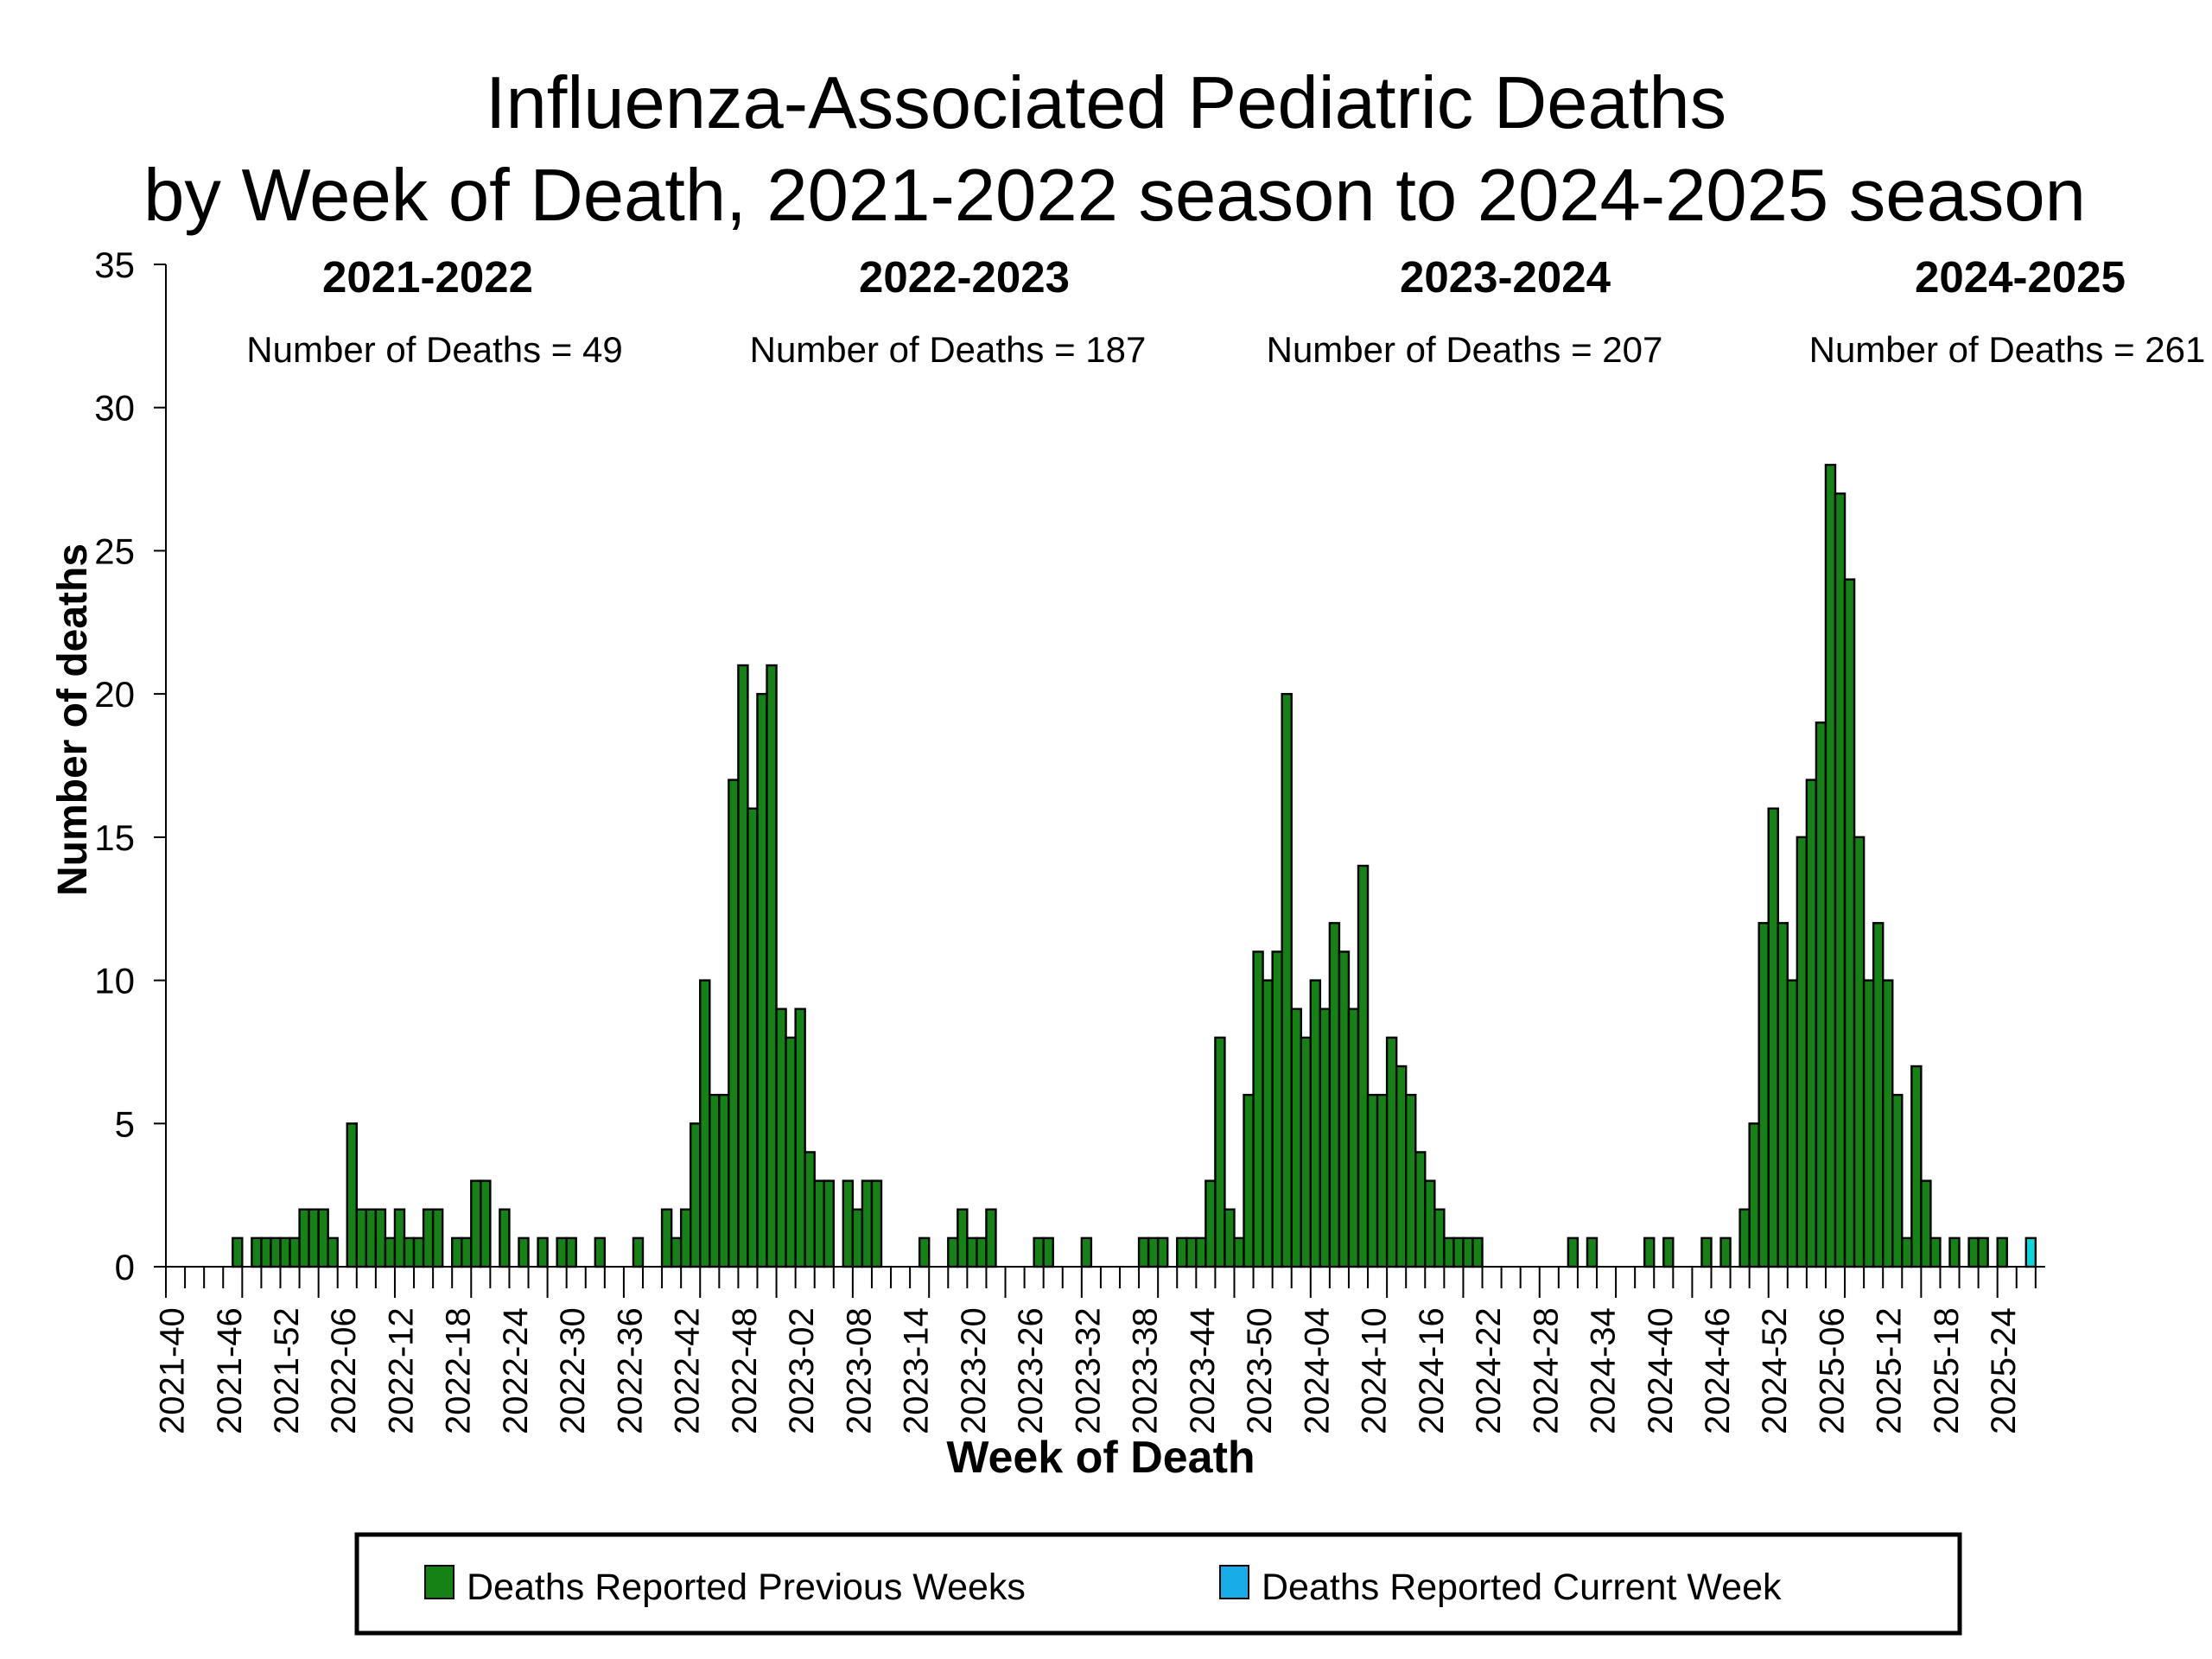  What do you see at coordinates (459, 1370) in the screenshot?
I see `svg-text: 2022-18` at bounding box center [459, 1370].